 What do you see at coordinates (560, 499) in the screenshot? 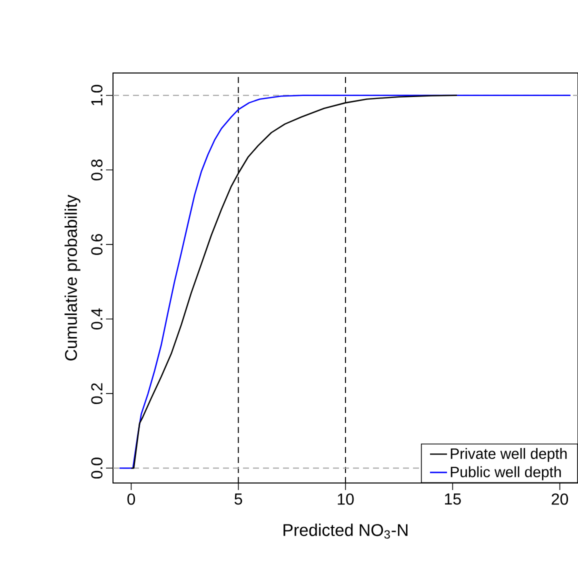
I see `x-tick-label: 20` at bounding box center [560, 499].